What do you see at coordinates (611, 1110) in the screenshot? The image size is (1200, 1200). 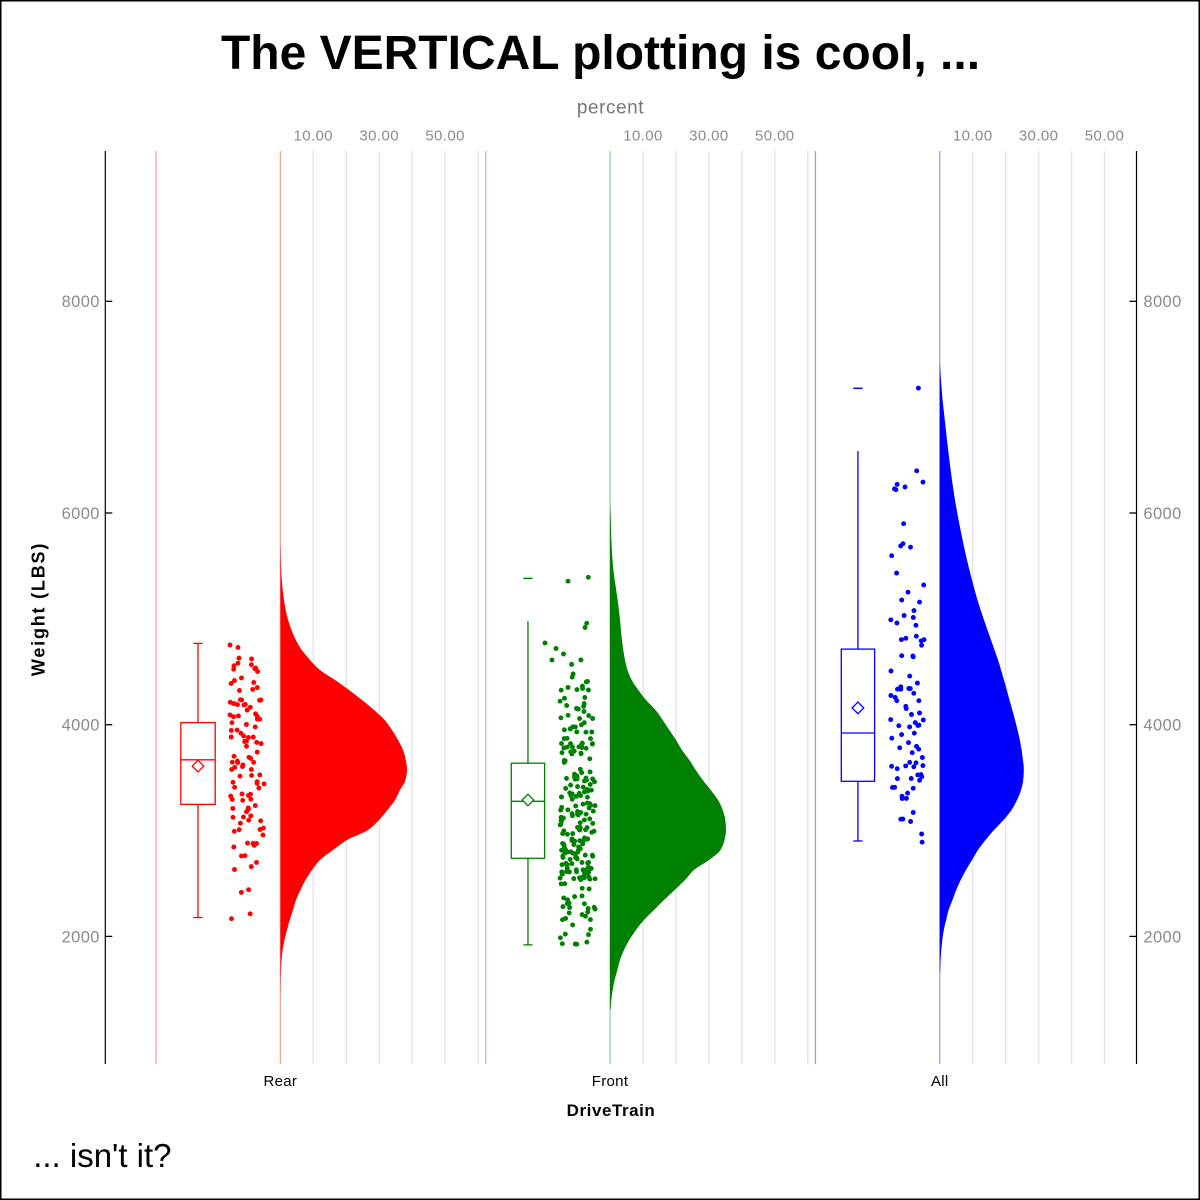 I see `svg-text: DriveTrain` at bounding box center [611, 1110].